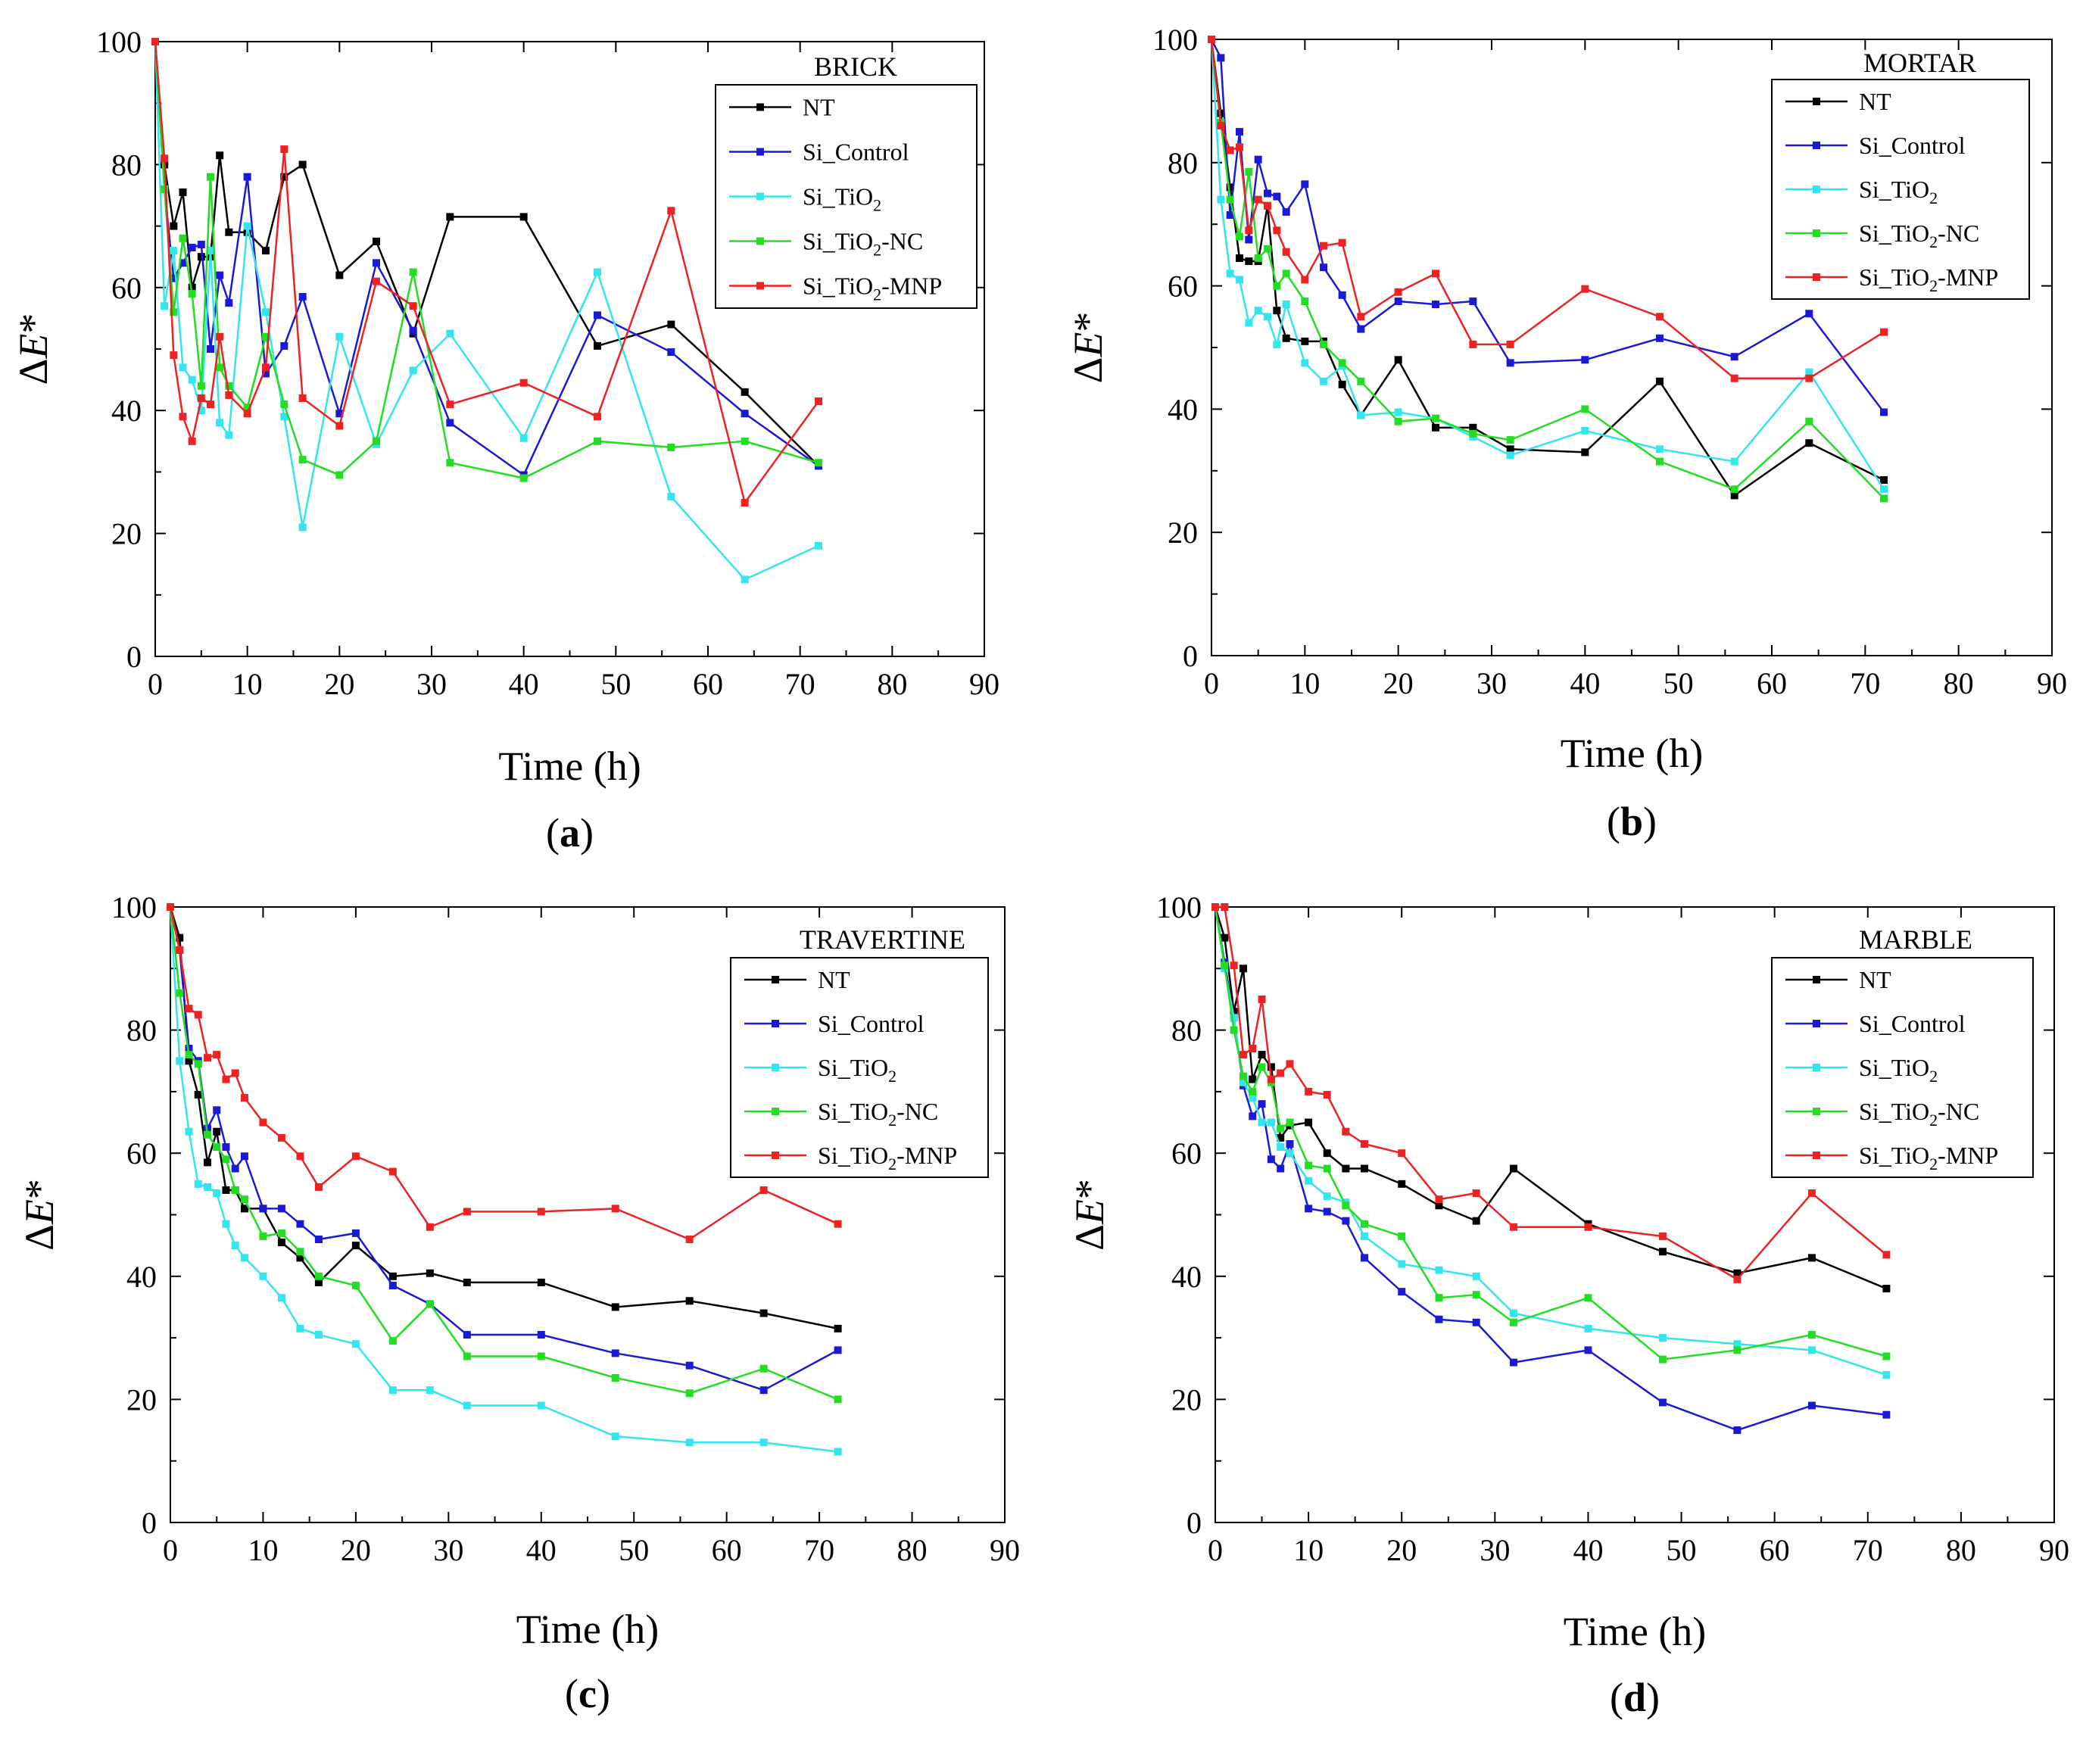 The height and width of the screenshot is (1764, 2083). I want to click on x-tick-label: 0, so click(170, 1550).